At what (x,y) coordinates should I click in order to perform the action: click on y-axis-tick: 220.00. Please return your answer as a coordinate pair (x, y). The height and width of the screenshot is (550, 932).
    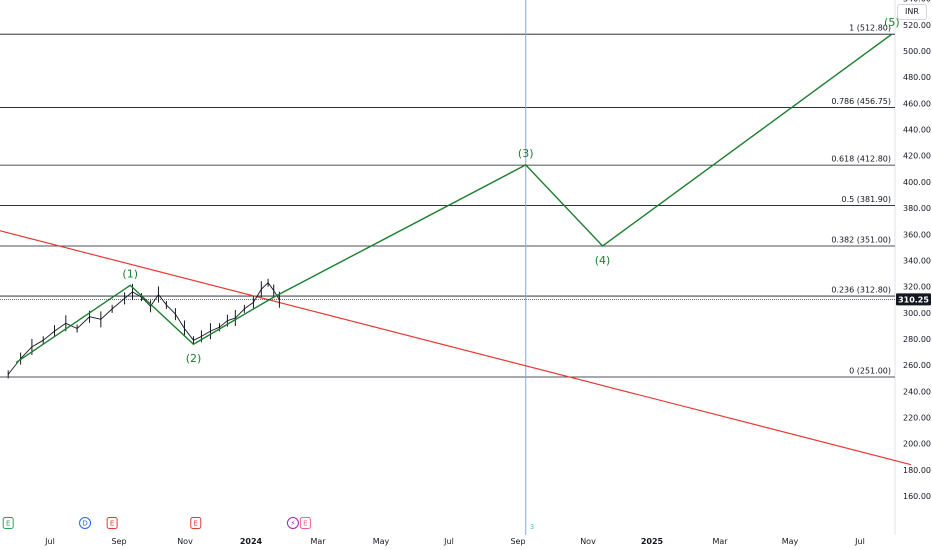
    Looking at the image, I should click on (917, 418).